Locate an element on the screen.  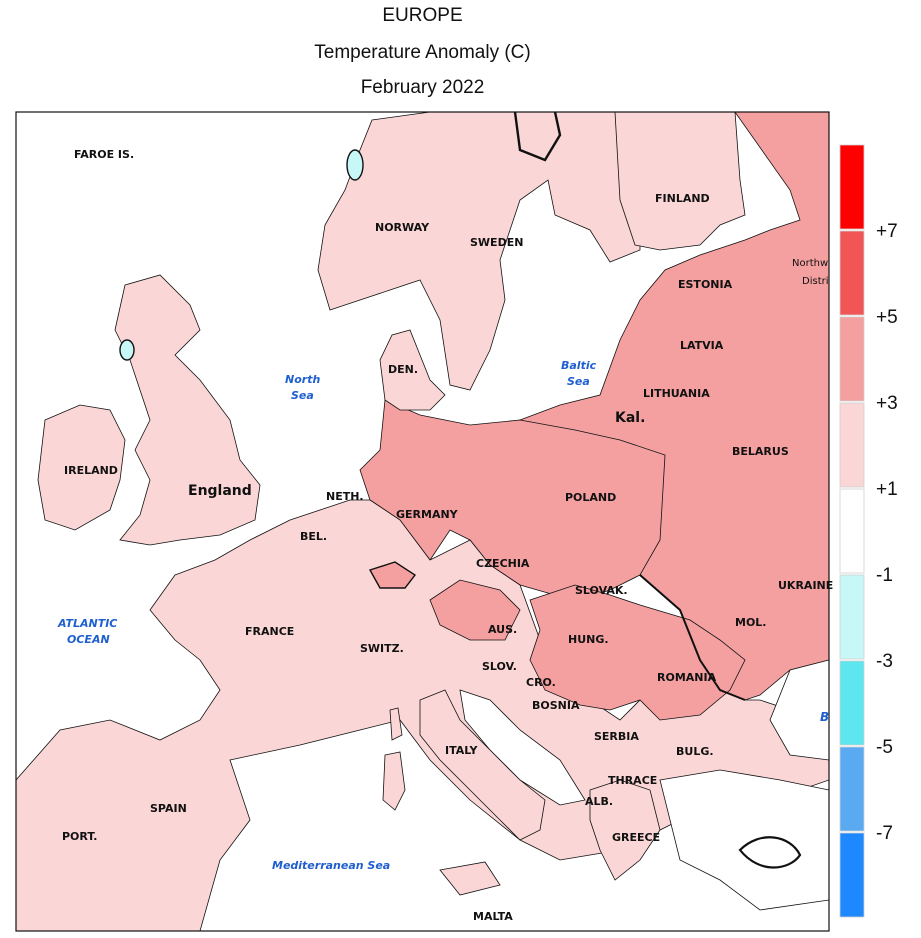
legend-tick-0: +7 is located at coordinates (887, 231).